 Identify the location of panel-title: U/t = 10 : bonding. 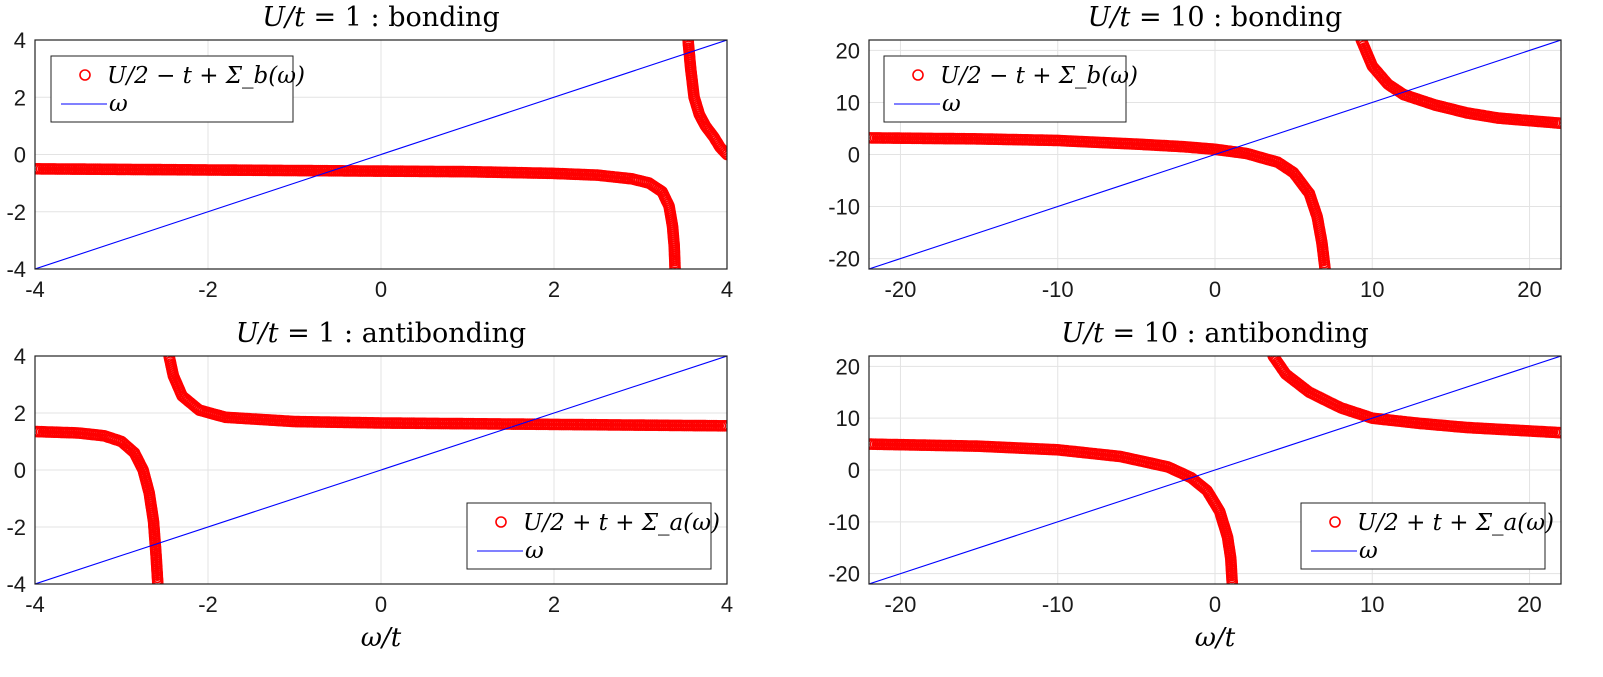
(1215, 17).